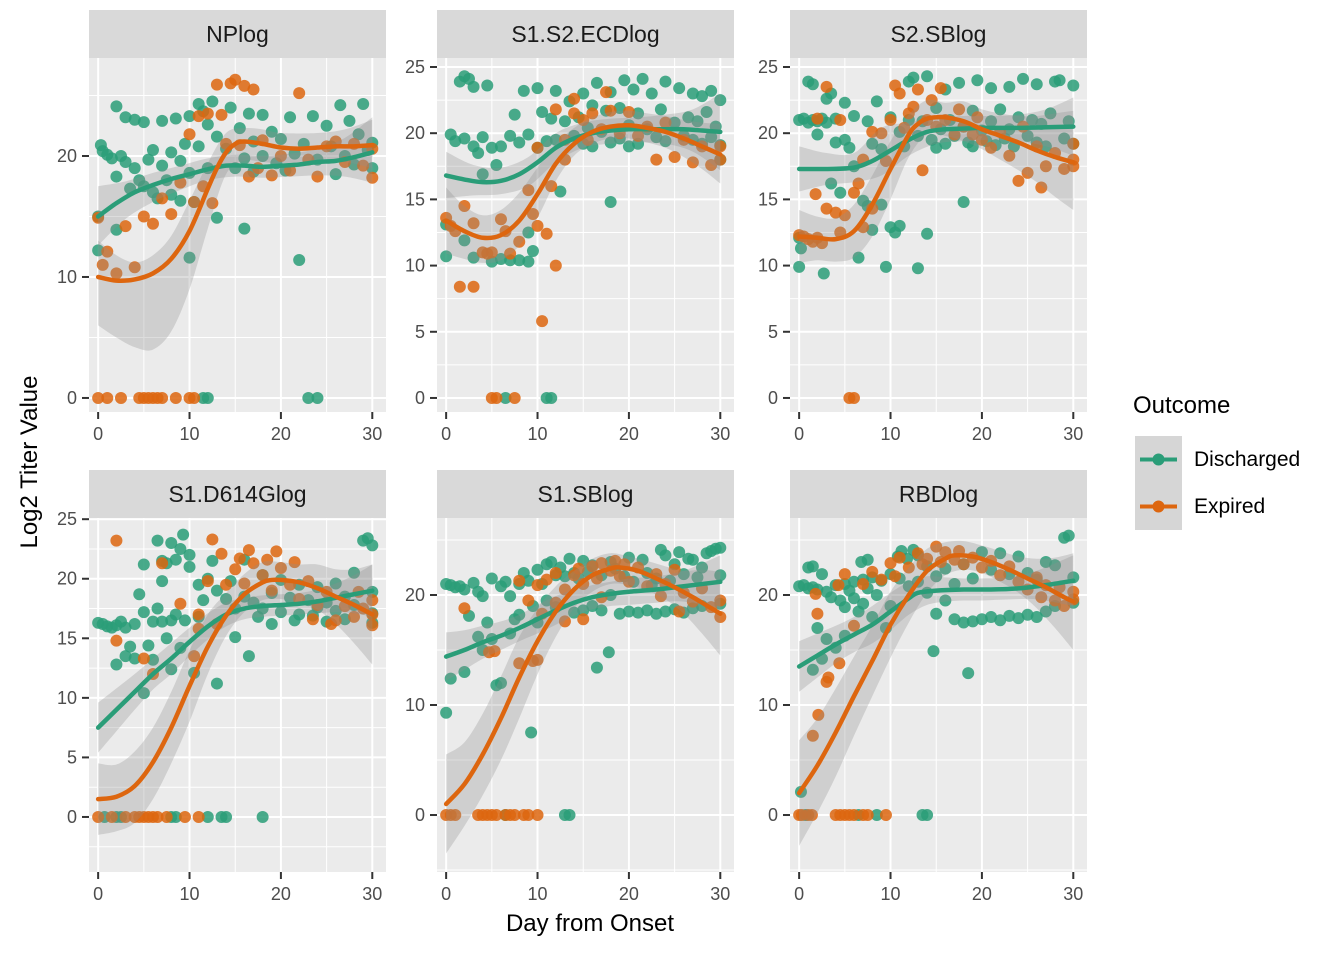 The height and width of the screenshot is (956, 1338). I want to click on facet-strip-title: NPlog, so click(237, 34).